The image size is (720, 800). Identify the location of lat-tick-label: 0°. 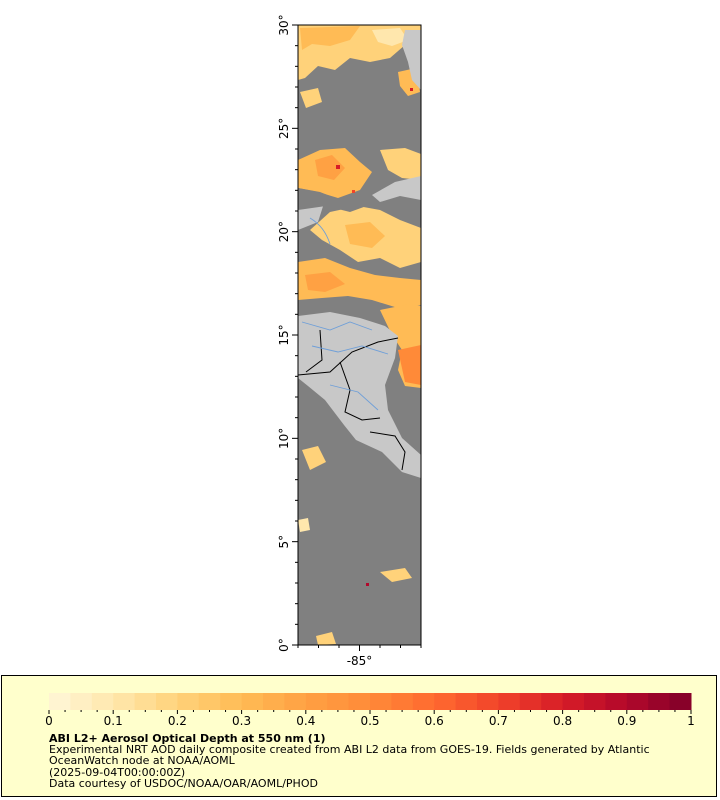
(284, 645).